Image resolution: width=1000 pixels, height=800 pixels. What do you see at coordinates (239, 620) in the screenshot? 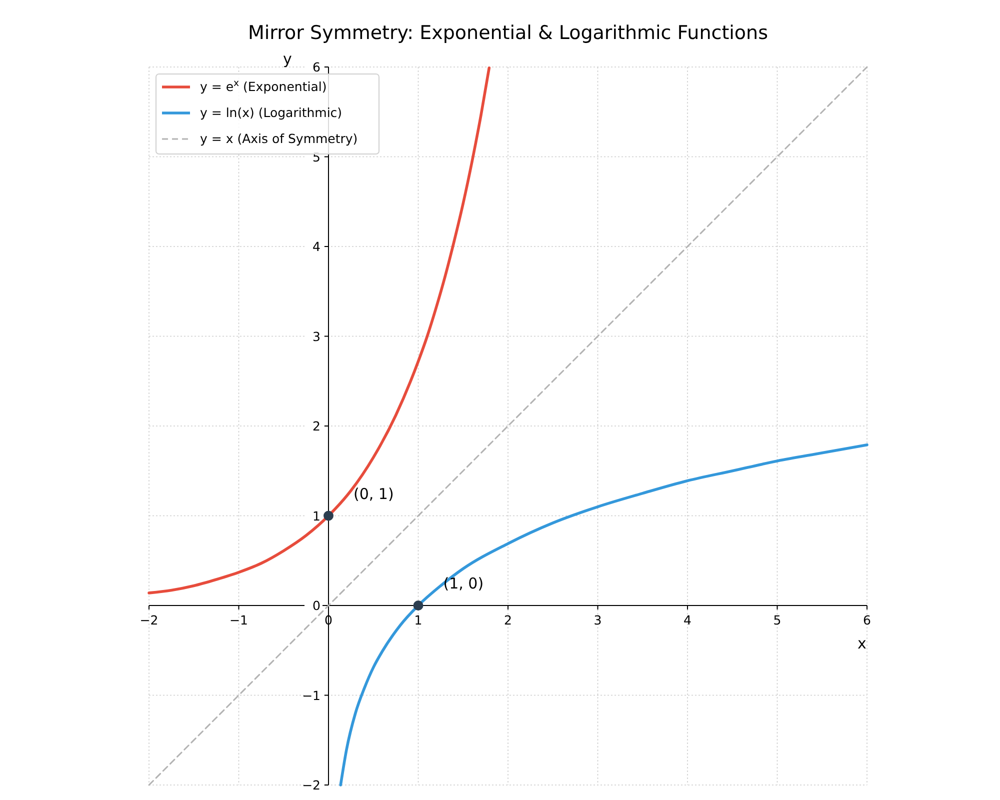
I see `x-tick-label: −1` at bounding box center [239, 620].